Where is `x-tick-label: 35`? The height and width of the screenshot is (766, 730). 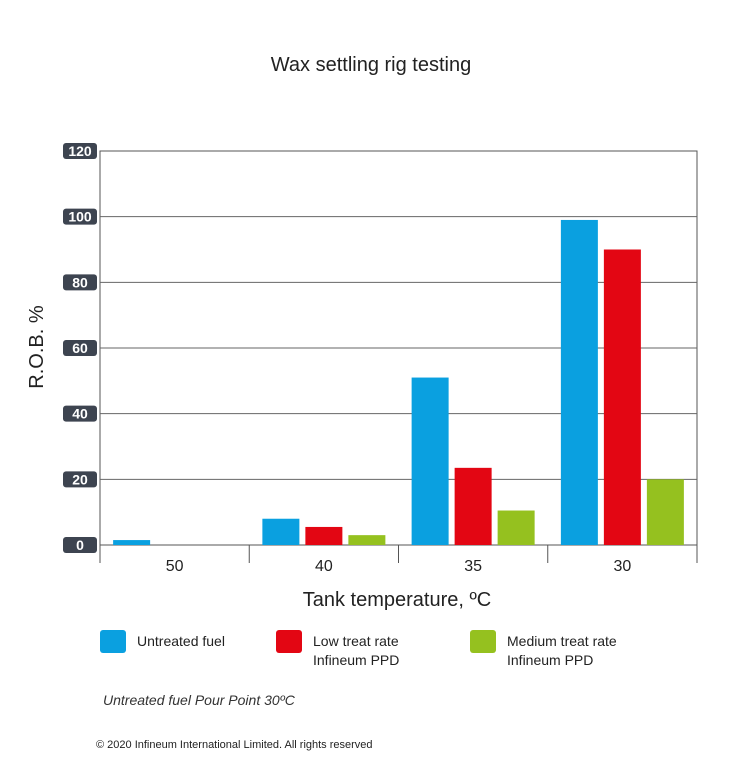
x-tick-label: 35 is located at coordinates (473, 566).